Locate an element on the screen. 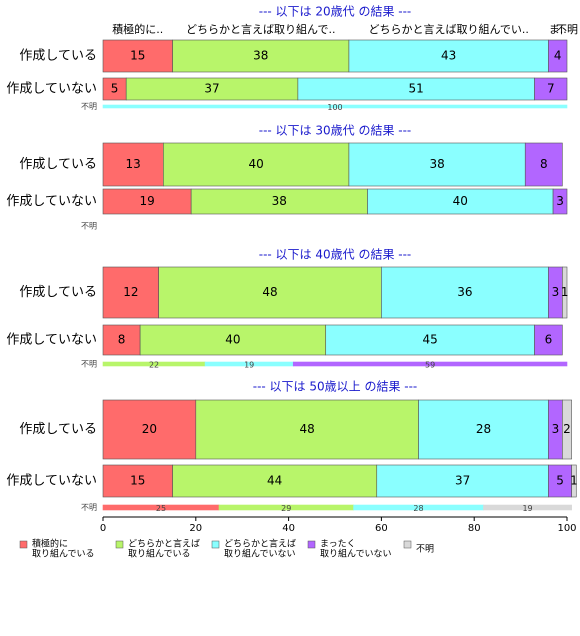 Image resolution: width=580 pixels, height=636 pixels. data-label: 29 is located at coordinates (286, 508).